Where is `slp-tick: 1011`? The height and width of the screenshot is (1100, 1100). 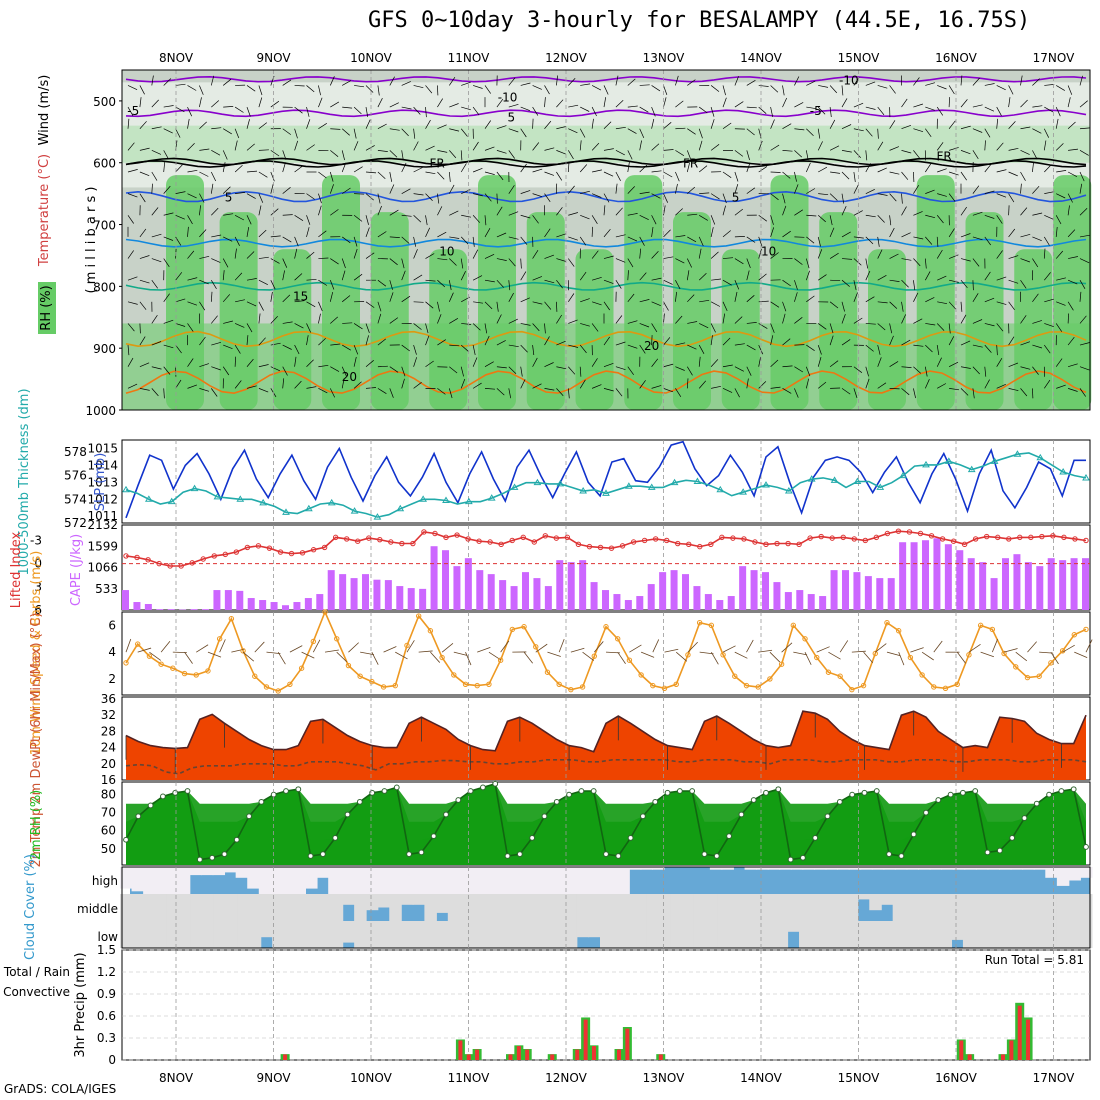 slp-tick: 1011 is located at coordinates (102, 516).